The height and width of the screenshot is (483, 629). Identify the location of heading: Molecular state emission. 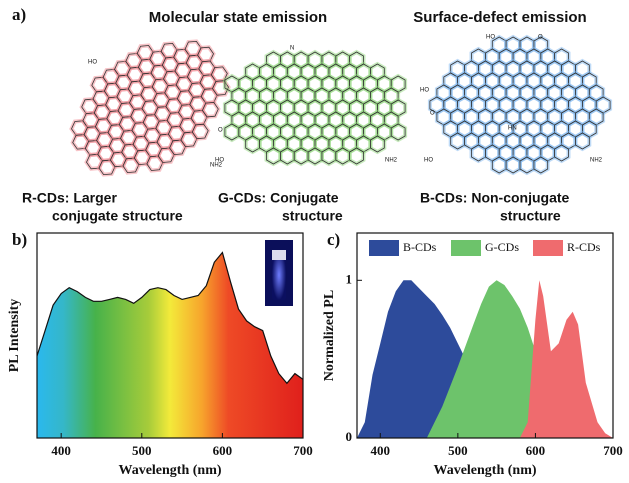
(238, 17).